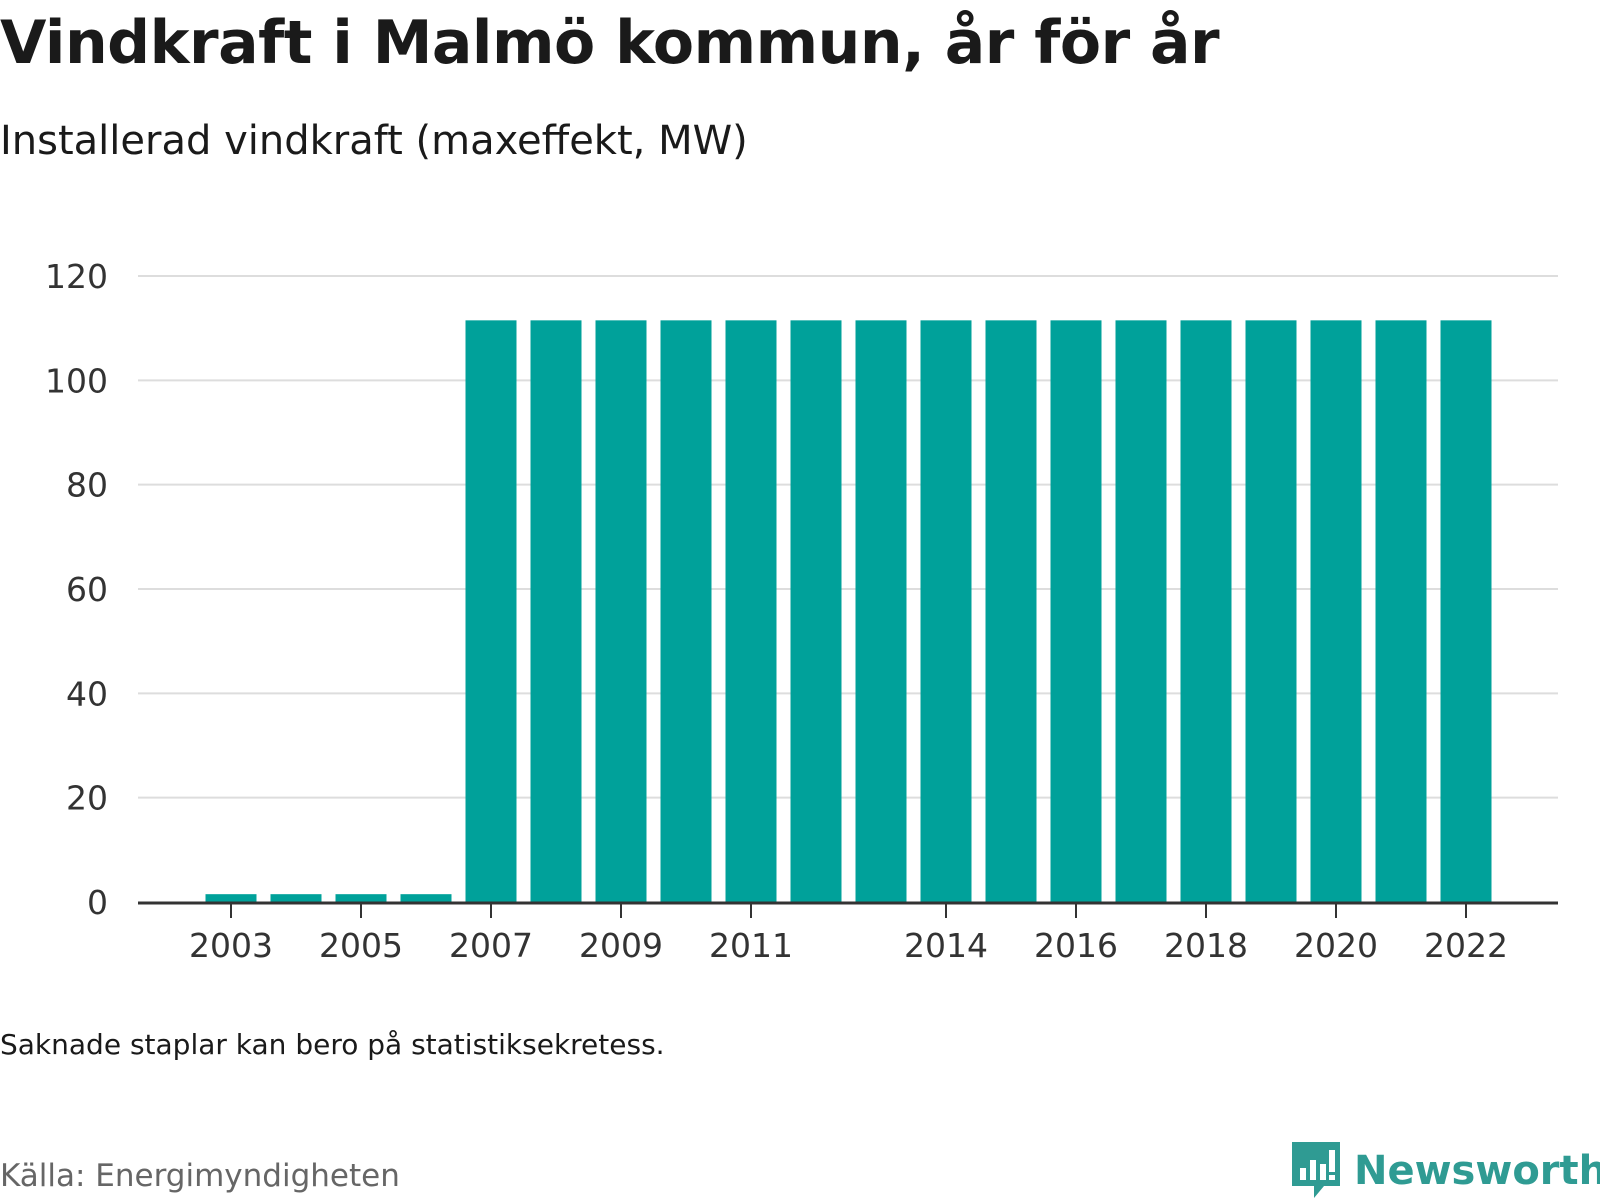  What do you see at coordinates (621, 611) in the screenshot?
I see `bar-2009` at bounding box center [621, 611].